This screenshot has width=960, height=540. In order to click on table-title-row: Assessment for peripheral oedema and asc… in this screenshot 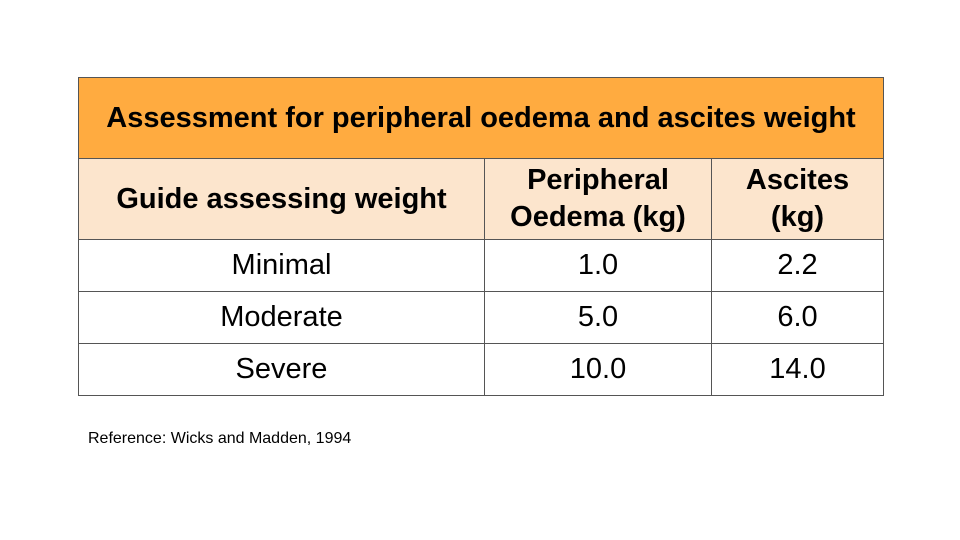, I will do `click(481, 118)`.